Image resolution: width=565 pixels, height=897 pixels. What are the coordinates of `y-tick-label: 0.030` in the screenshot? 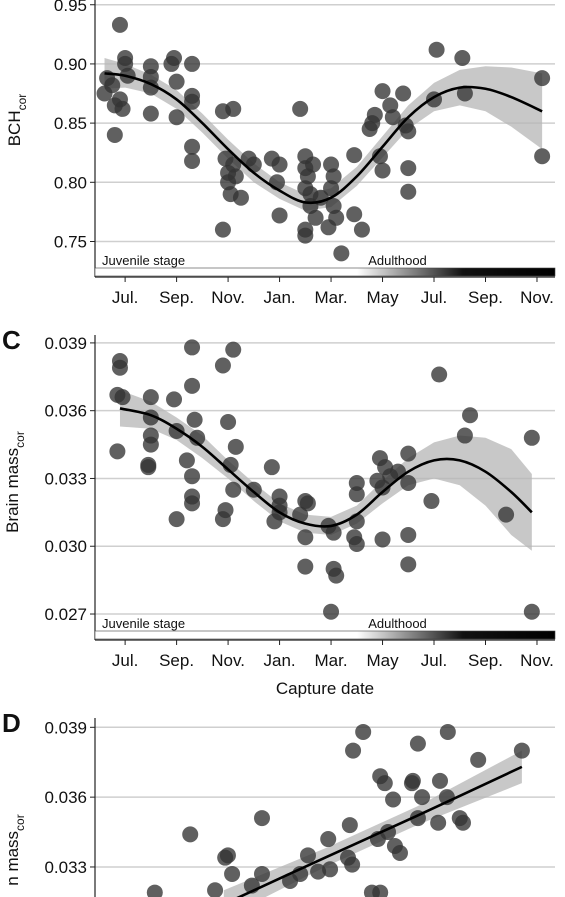 It's located at (65, 546).